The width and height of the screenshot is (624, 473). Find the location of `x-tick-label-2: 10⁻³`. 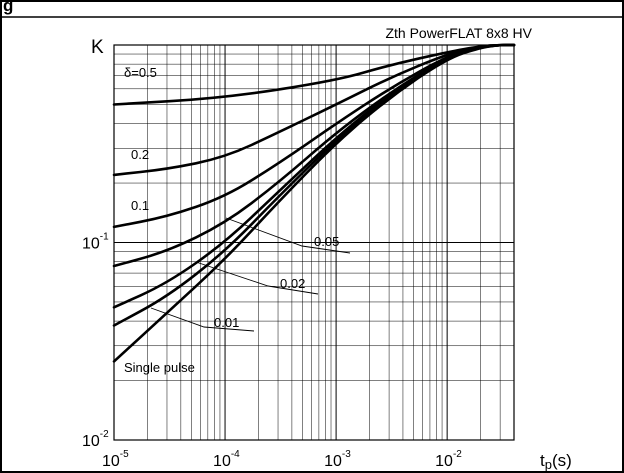

x-tick-label-2: 10⁻³ is located at coordinates (337, 459).